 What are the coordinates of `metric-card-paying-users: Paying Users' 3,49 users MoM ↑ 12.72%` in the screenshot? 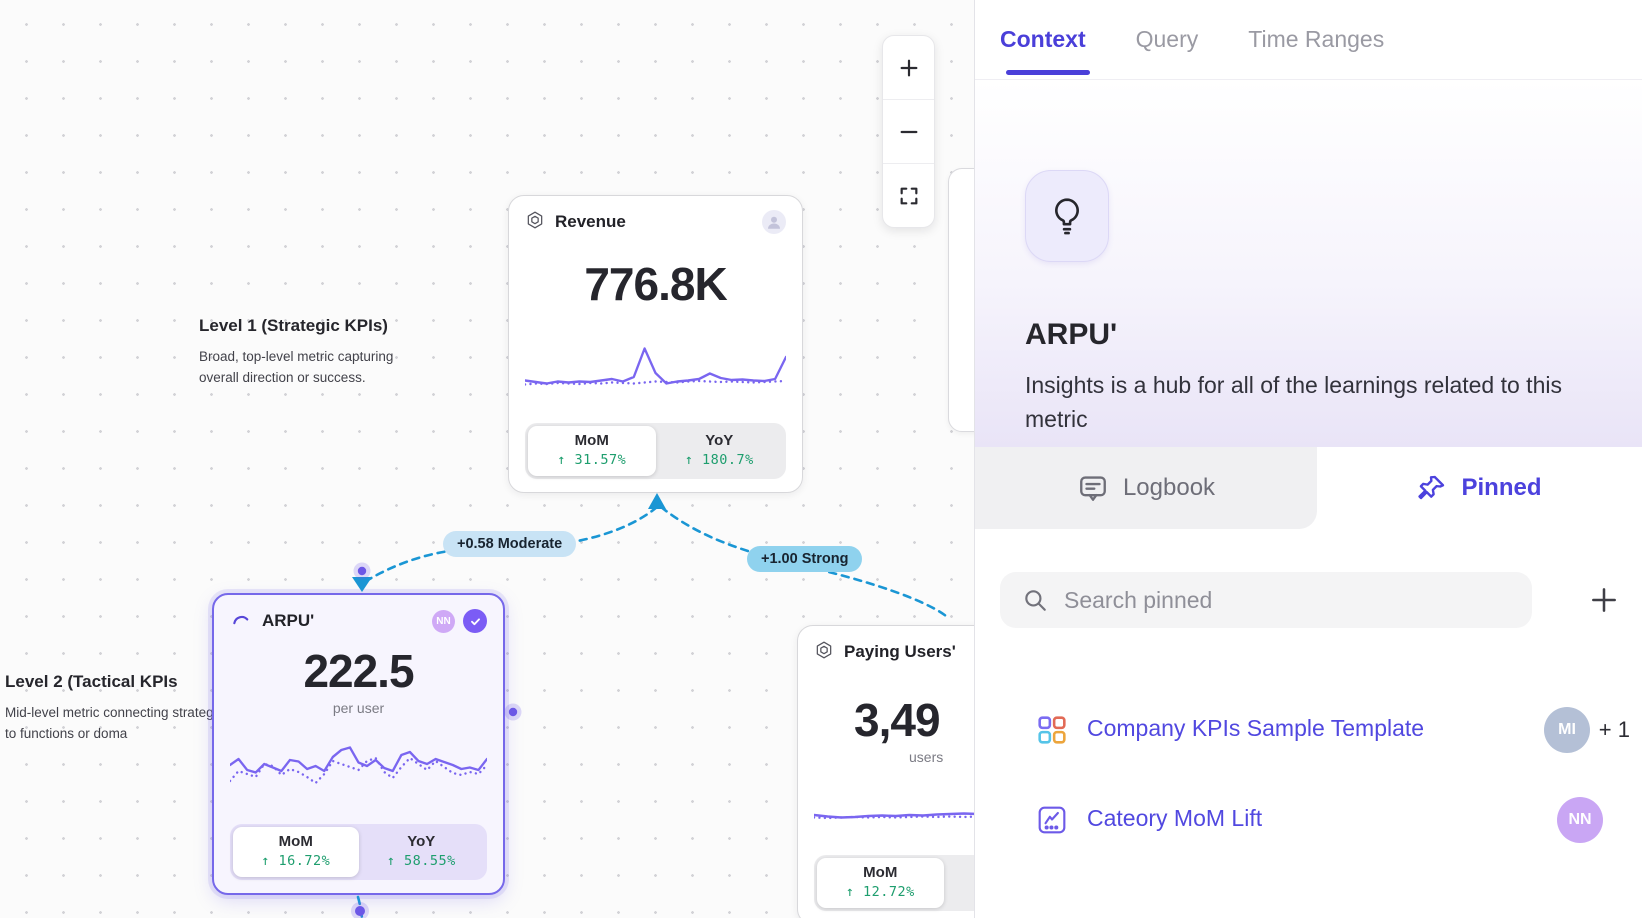 It's located at (885, 771).